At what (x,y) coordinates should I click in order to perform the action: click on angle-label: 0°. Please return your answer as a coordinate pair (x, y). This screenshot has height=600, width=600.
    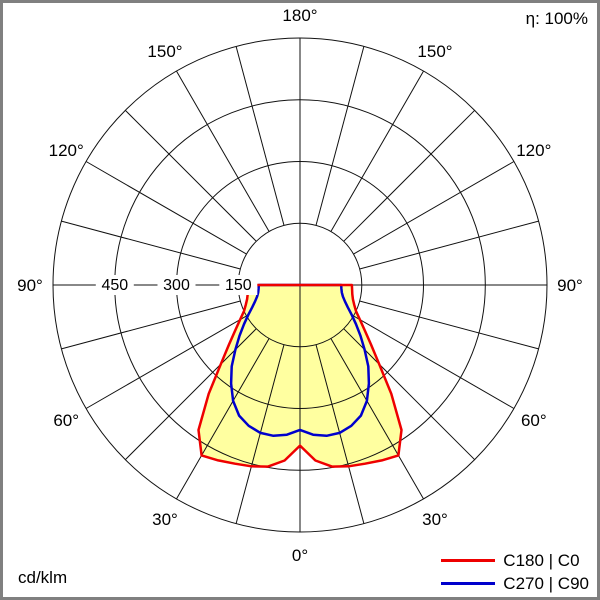
    Looking at the image, I should click on (300, 555).